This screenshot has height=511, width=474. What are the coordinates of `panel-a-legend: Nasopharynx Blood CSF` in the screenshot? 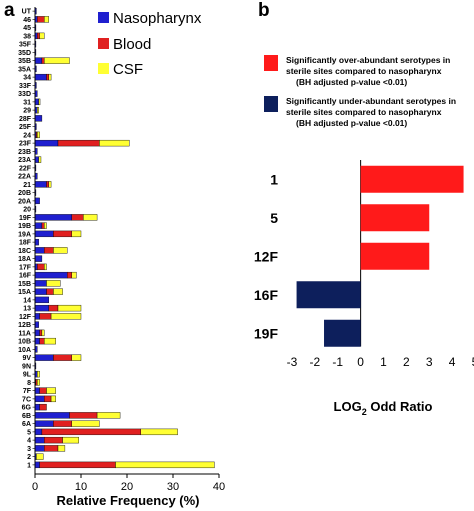 It's located at (150, 44).